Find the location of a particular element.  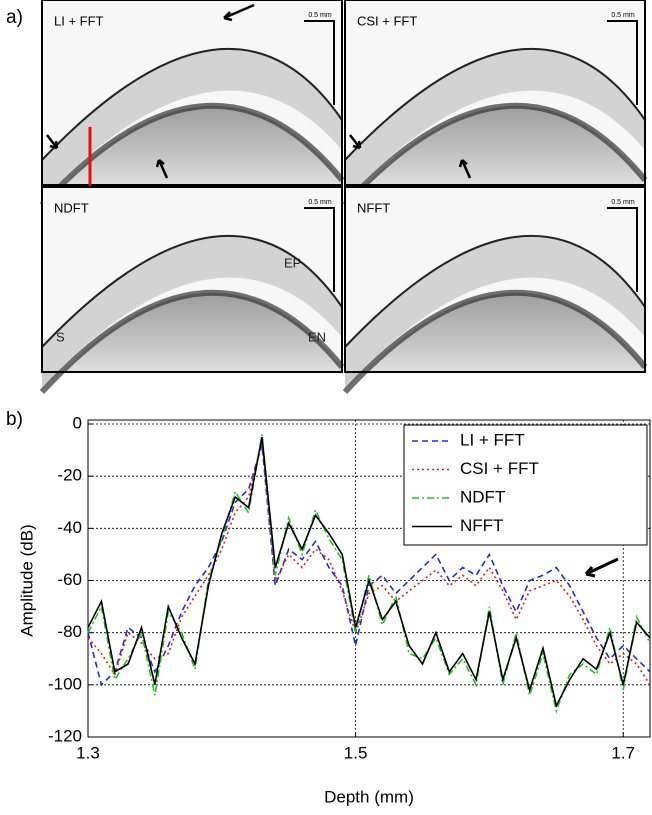

legend-label: CSI + FFT is located at coordinates (499, 468).